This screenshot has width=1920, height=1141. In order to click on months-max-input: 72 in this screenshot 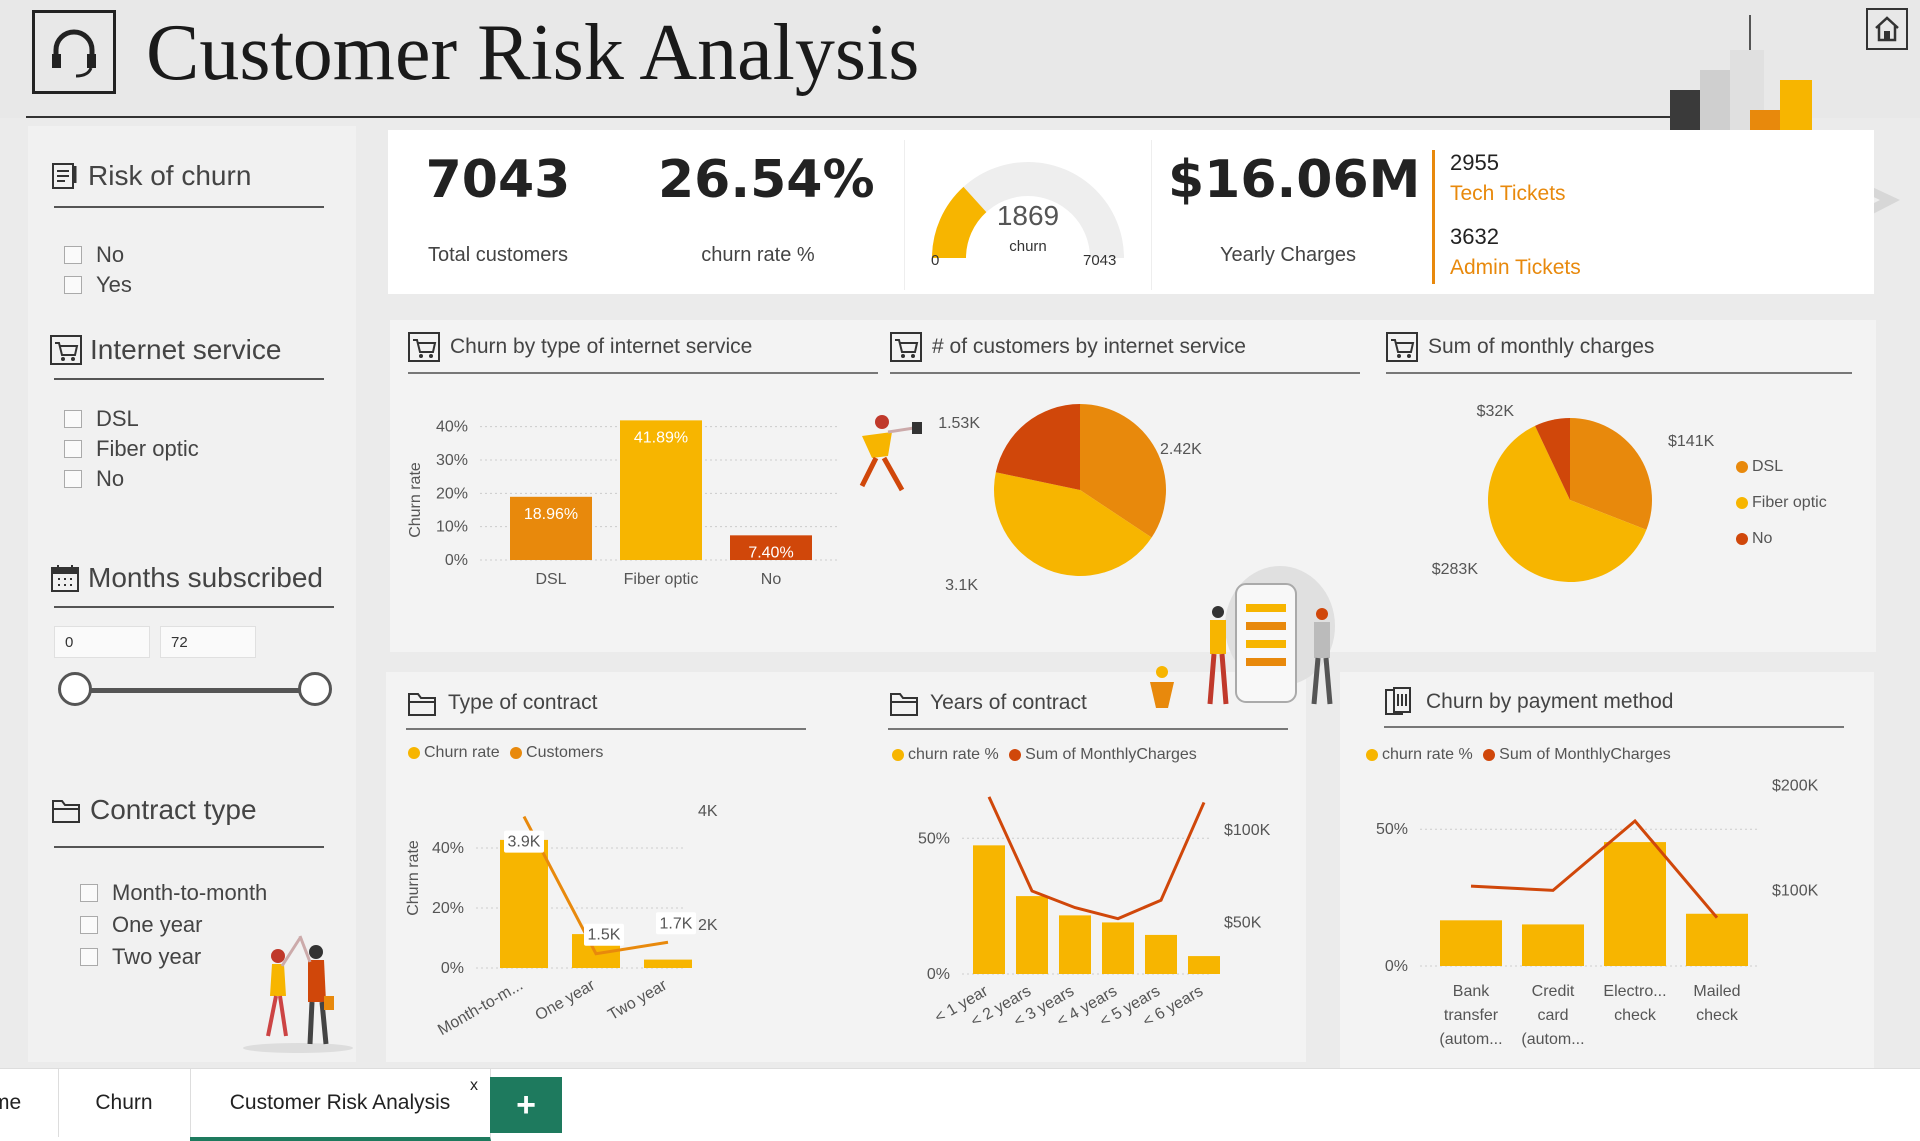, I will do `click(208, 642)`.